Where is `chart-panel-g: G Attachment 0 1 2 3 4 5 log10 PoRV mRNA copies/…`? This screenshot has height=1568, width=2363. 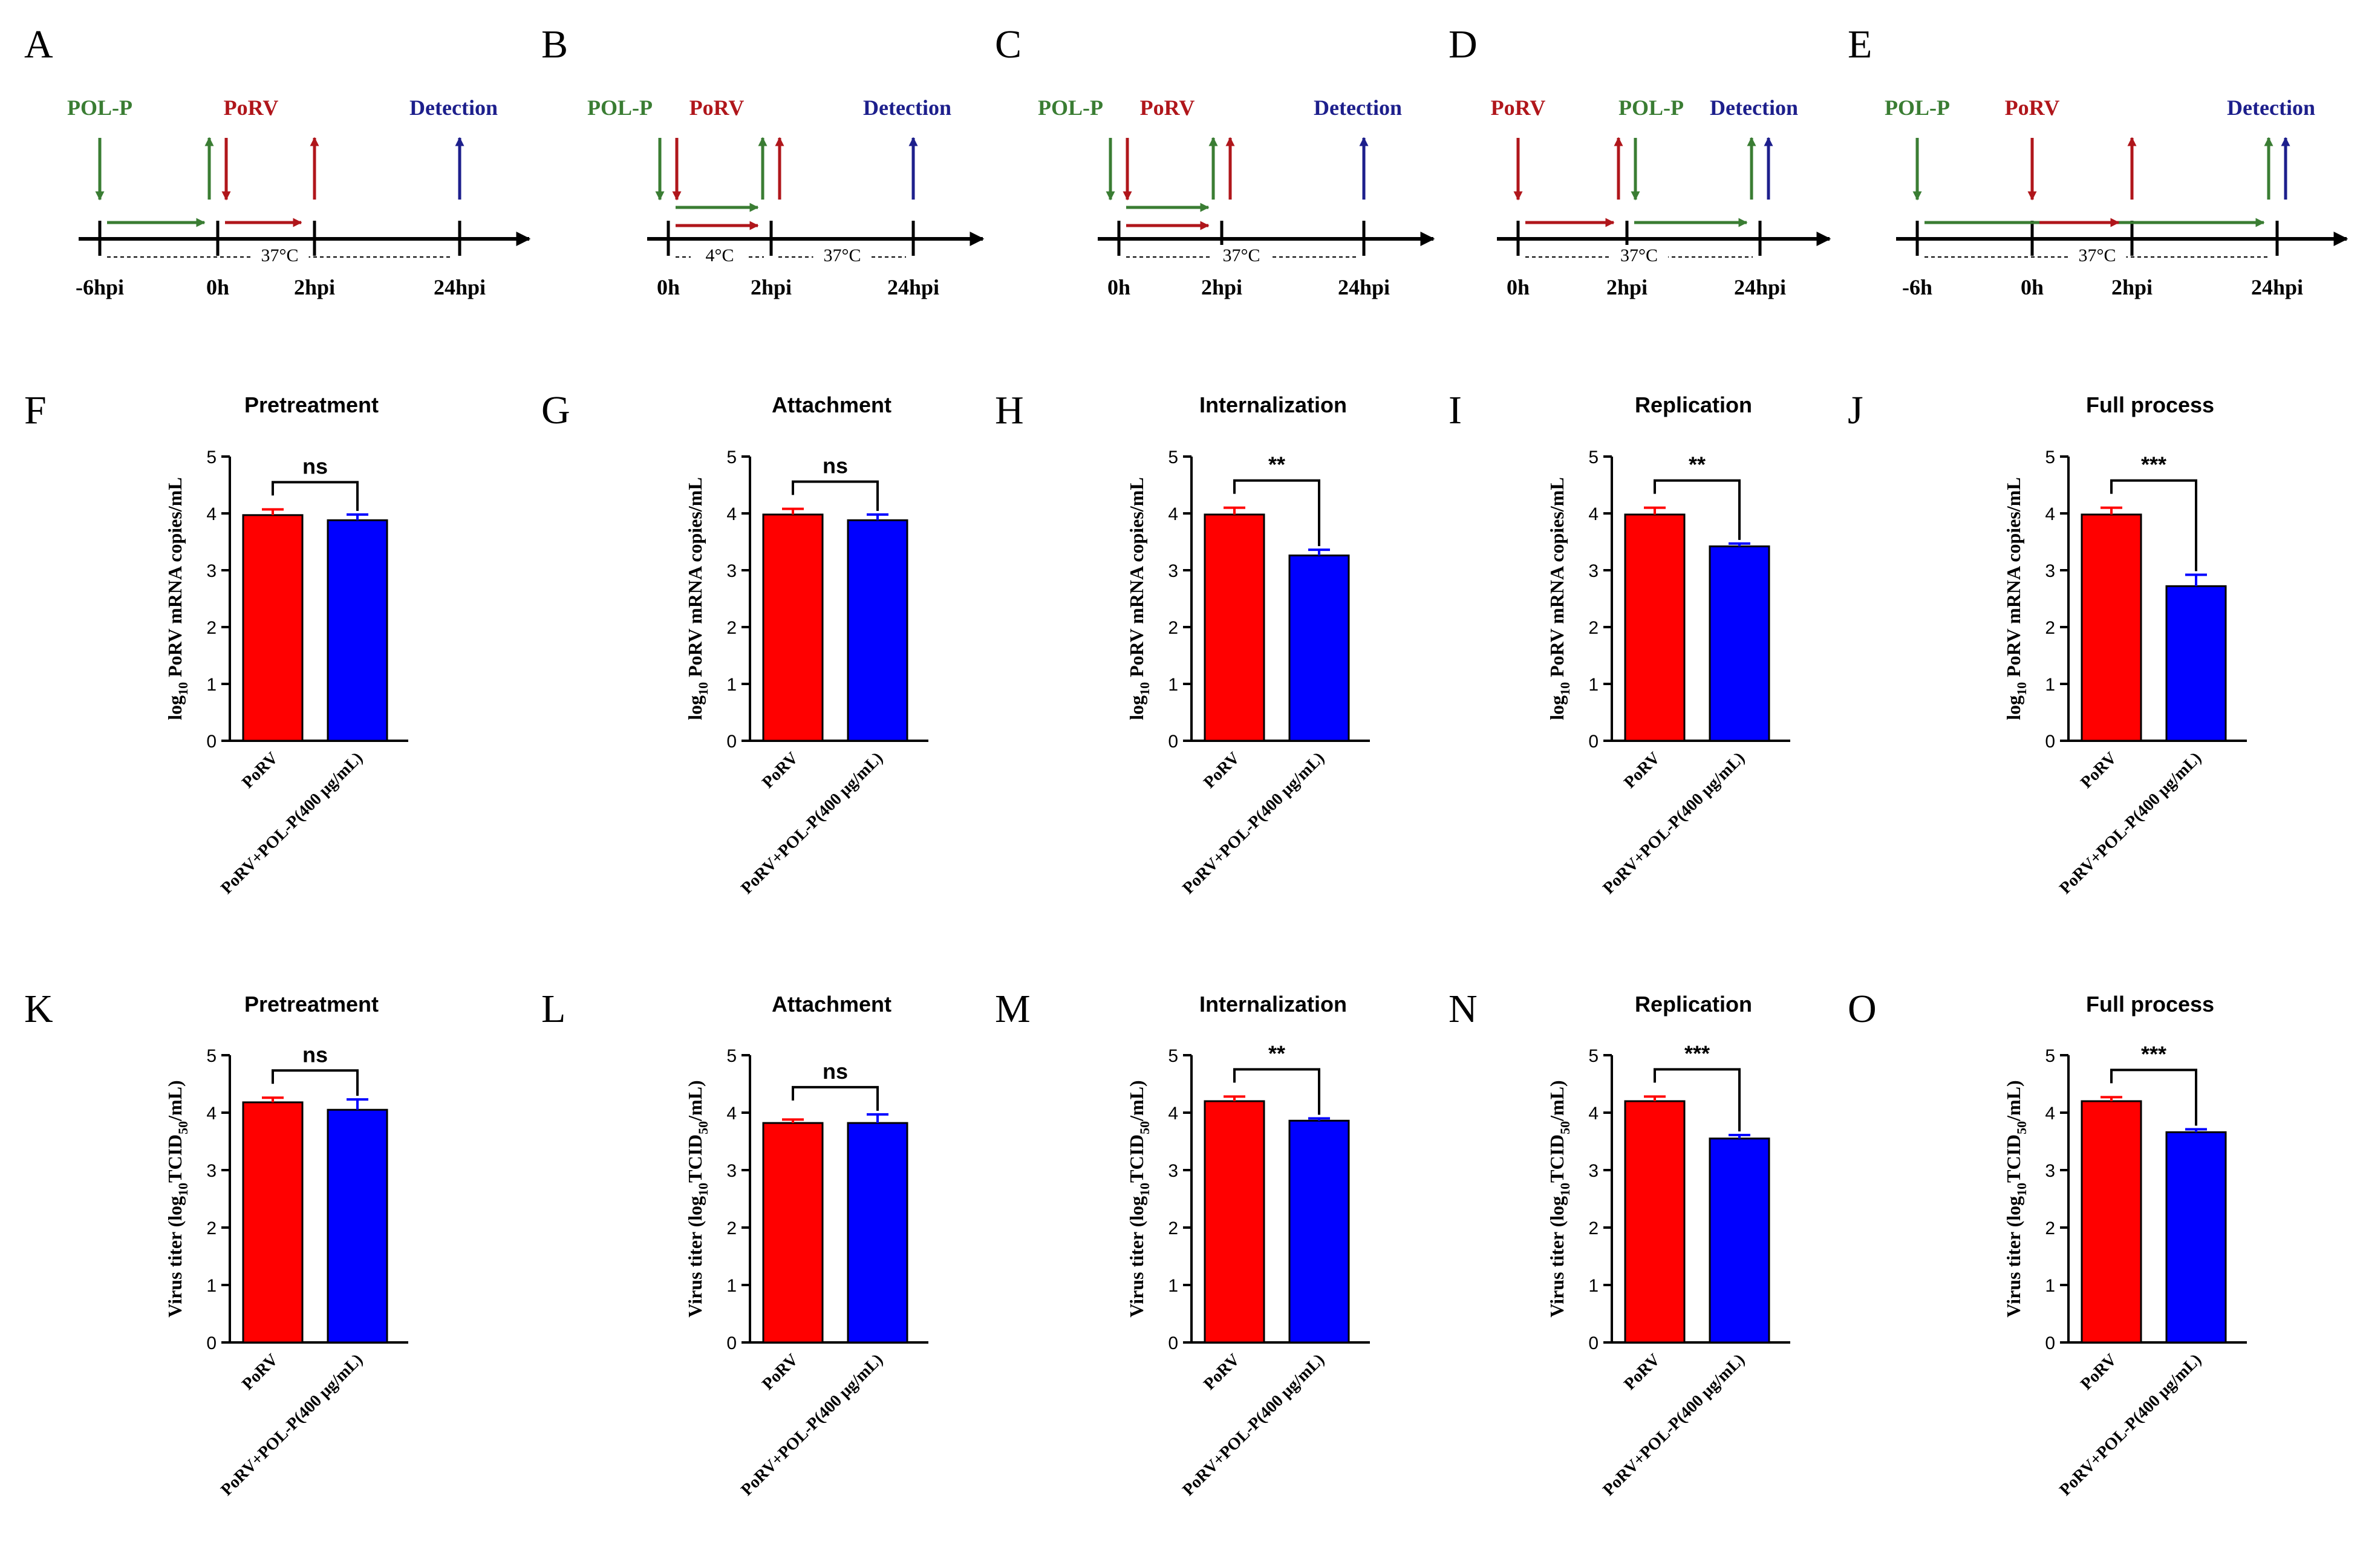 chart-panel-g: G Attachment 0 1 2 3 4 5 log10 PoRV mRNA copies/… is located at coordinates (734, 643).